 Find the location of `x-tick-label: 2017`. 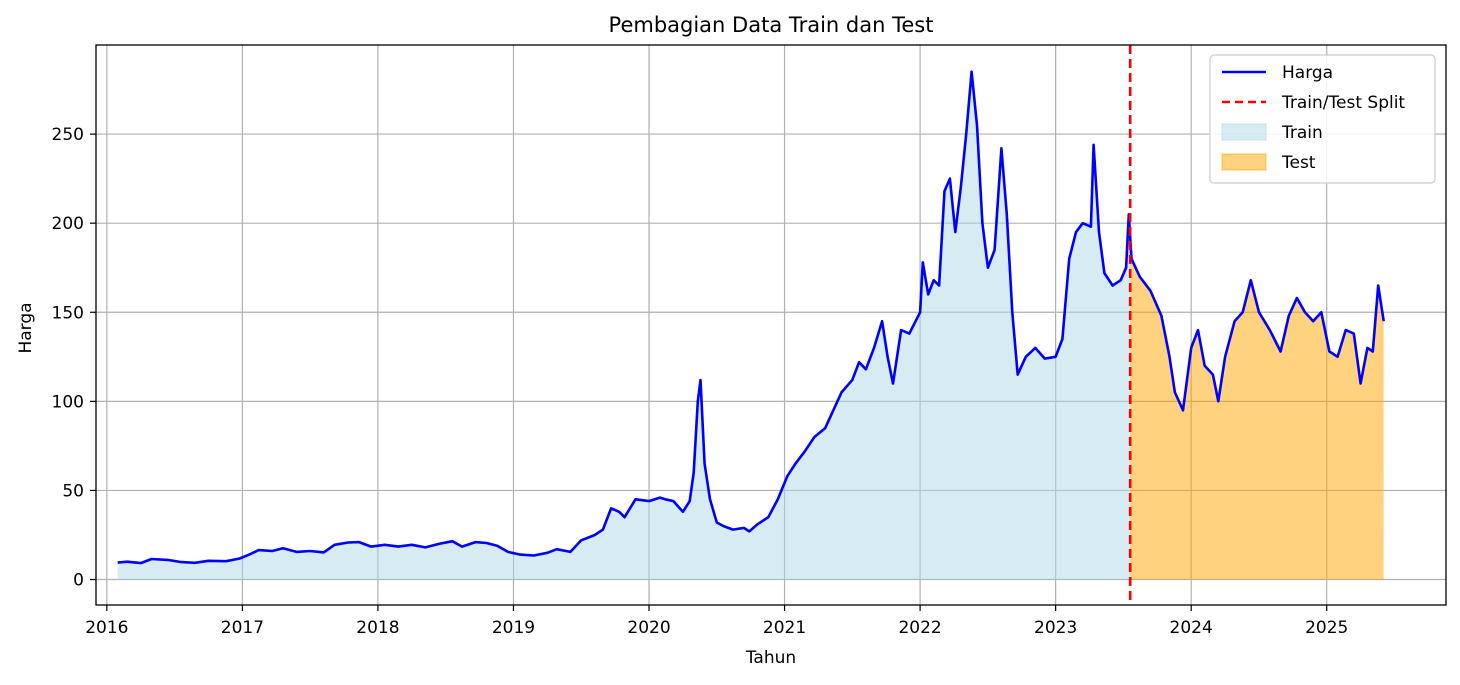

x-tick-label: 2017 is located at coordinates (242, 628).